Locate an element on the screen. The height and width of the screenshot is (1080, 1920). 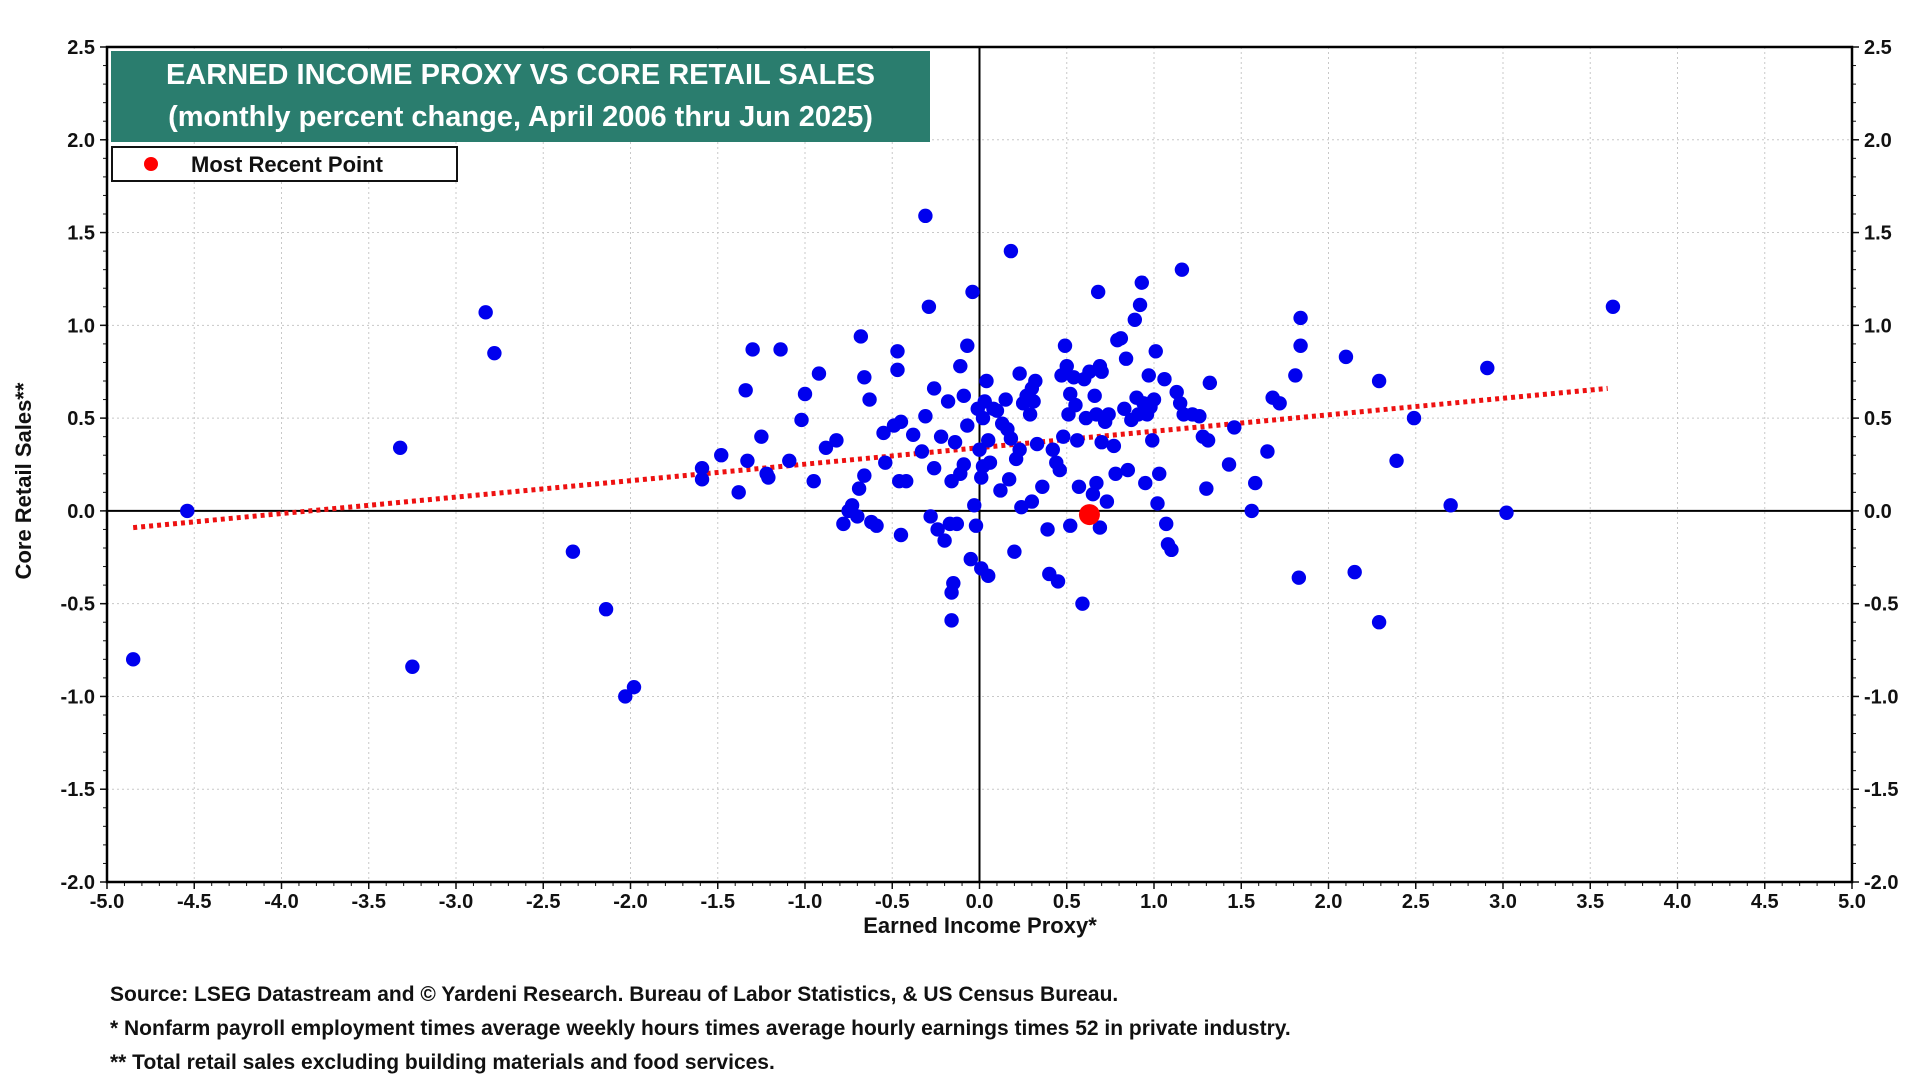
y-axis-label: Core Retail Sales** is located at coordinates (23, 480).